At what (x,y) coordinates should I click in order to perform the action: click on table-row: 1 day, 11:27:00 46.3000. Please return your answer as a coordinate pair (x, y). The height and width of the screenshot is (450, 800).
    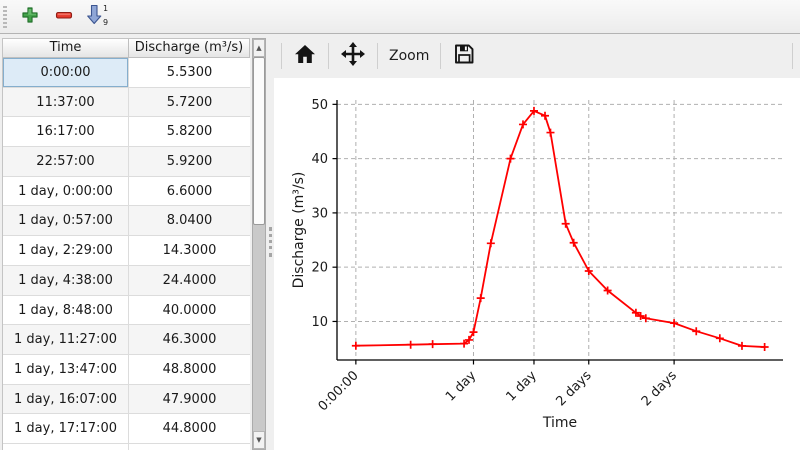
    Looking at the image, I should click on (126, 340).